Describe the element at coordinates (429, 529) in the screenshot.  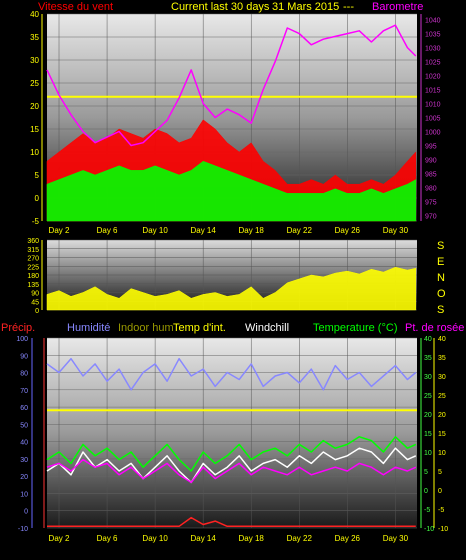
I see `temp-tick-label: -10` at that location.